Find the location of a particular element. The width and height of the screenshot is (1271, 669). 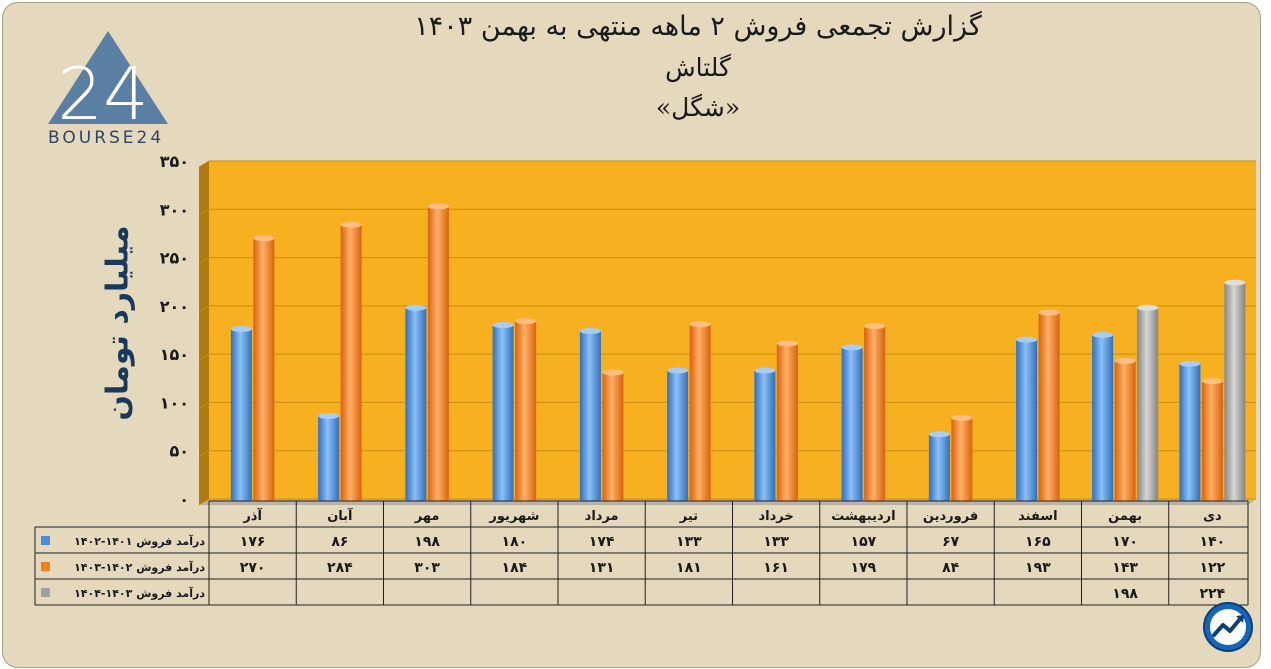

data-label: ۸۶ is located at coordinates (339, 542).